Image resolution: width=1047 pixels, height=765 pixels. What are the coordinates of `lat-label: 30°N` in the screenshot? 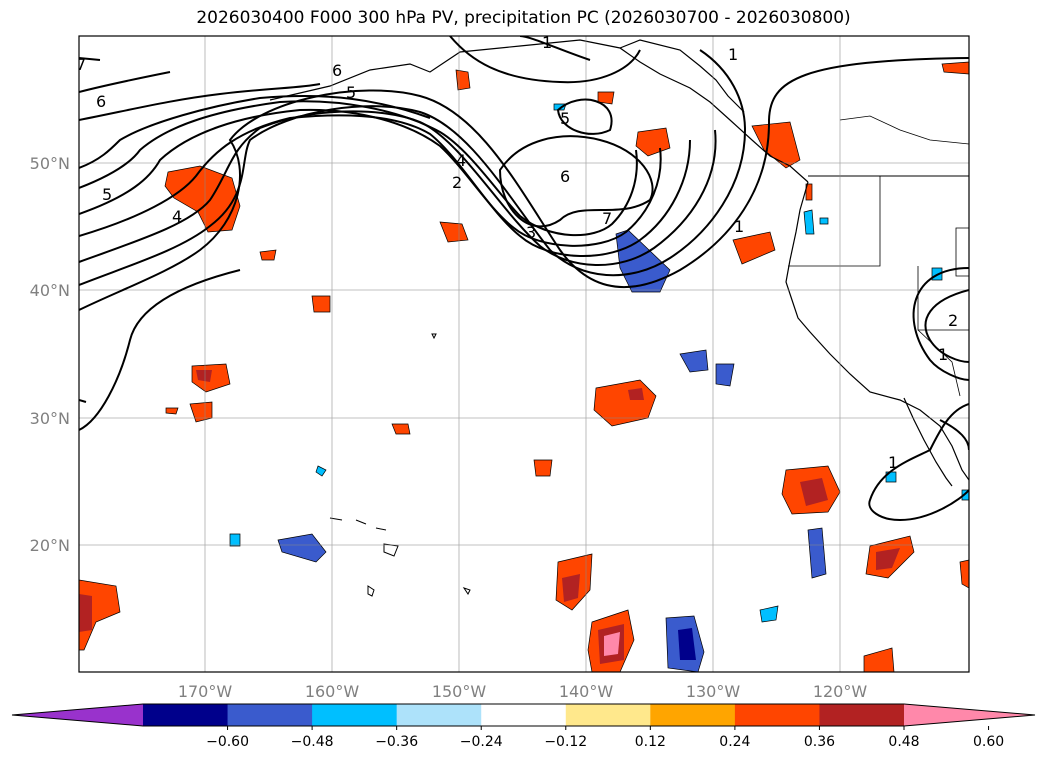 It's located at (50, 418).